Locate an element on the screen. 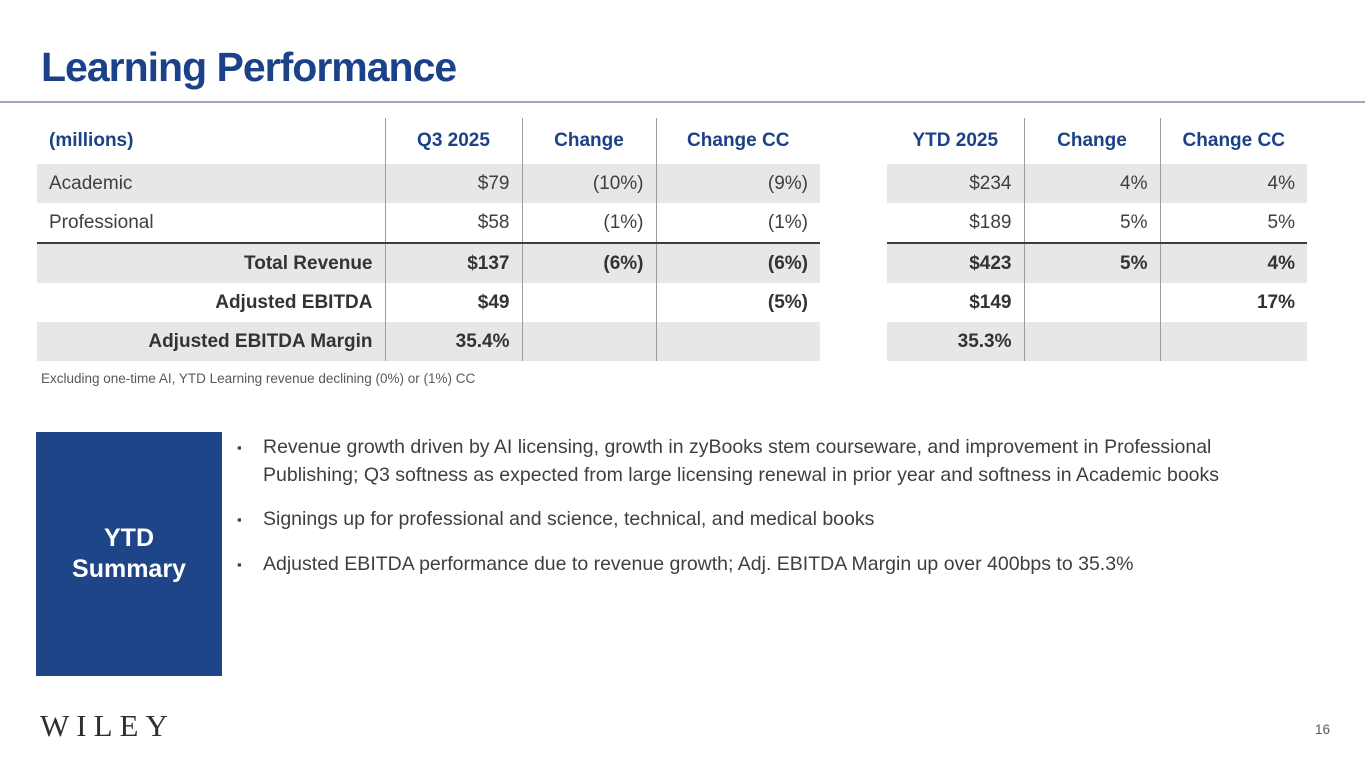 Image resolution: width=1365 pixels, height=768 pixels. table-row-adjusted-ebitda-margin: Adjusted EBITDA Margin 35.4% is located at coordinates (428, 341).